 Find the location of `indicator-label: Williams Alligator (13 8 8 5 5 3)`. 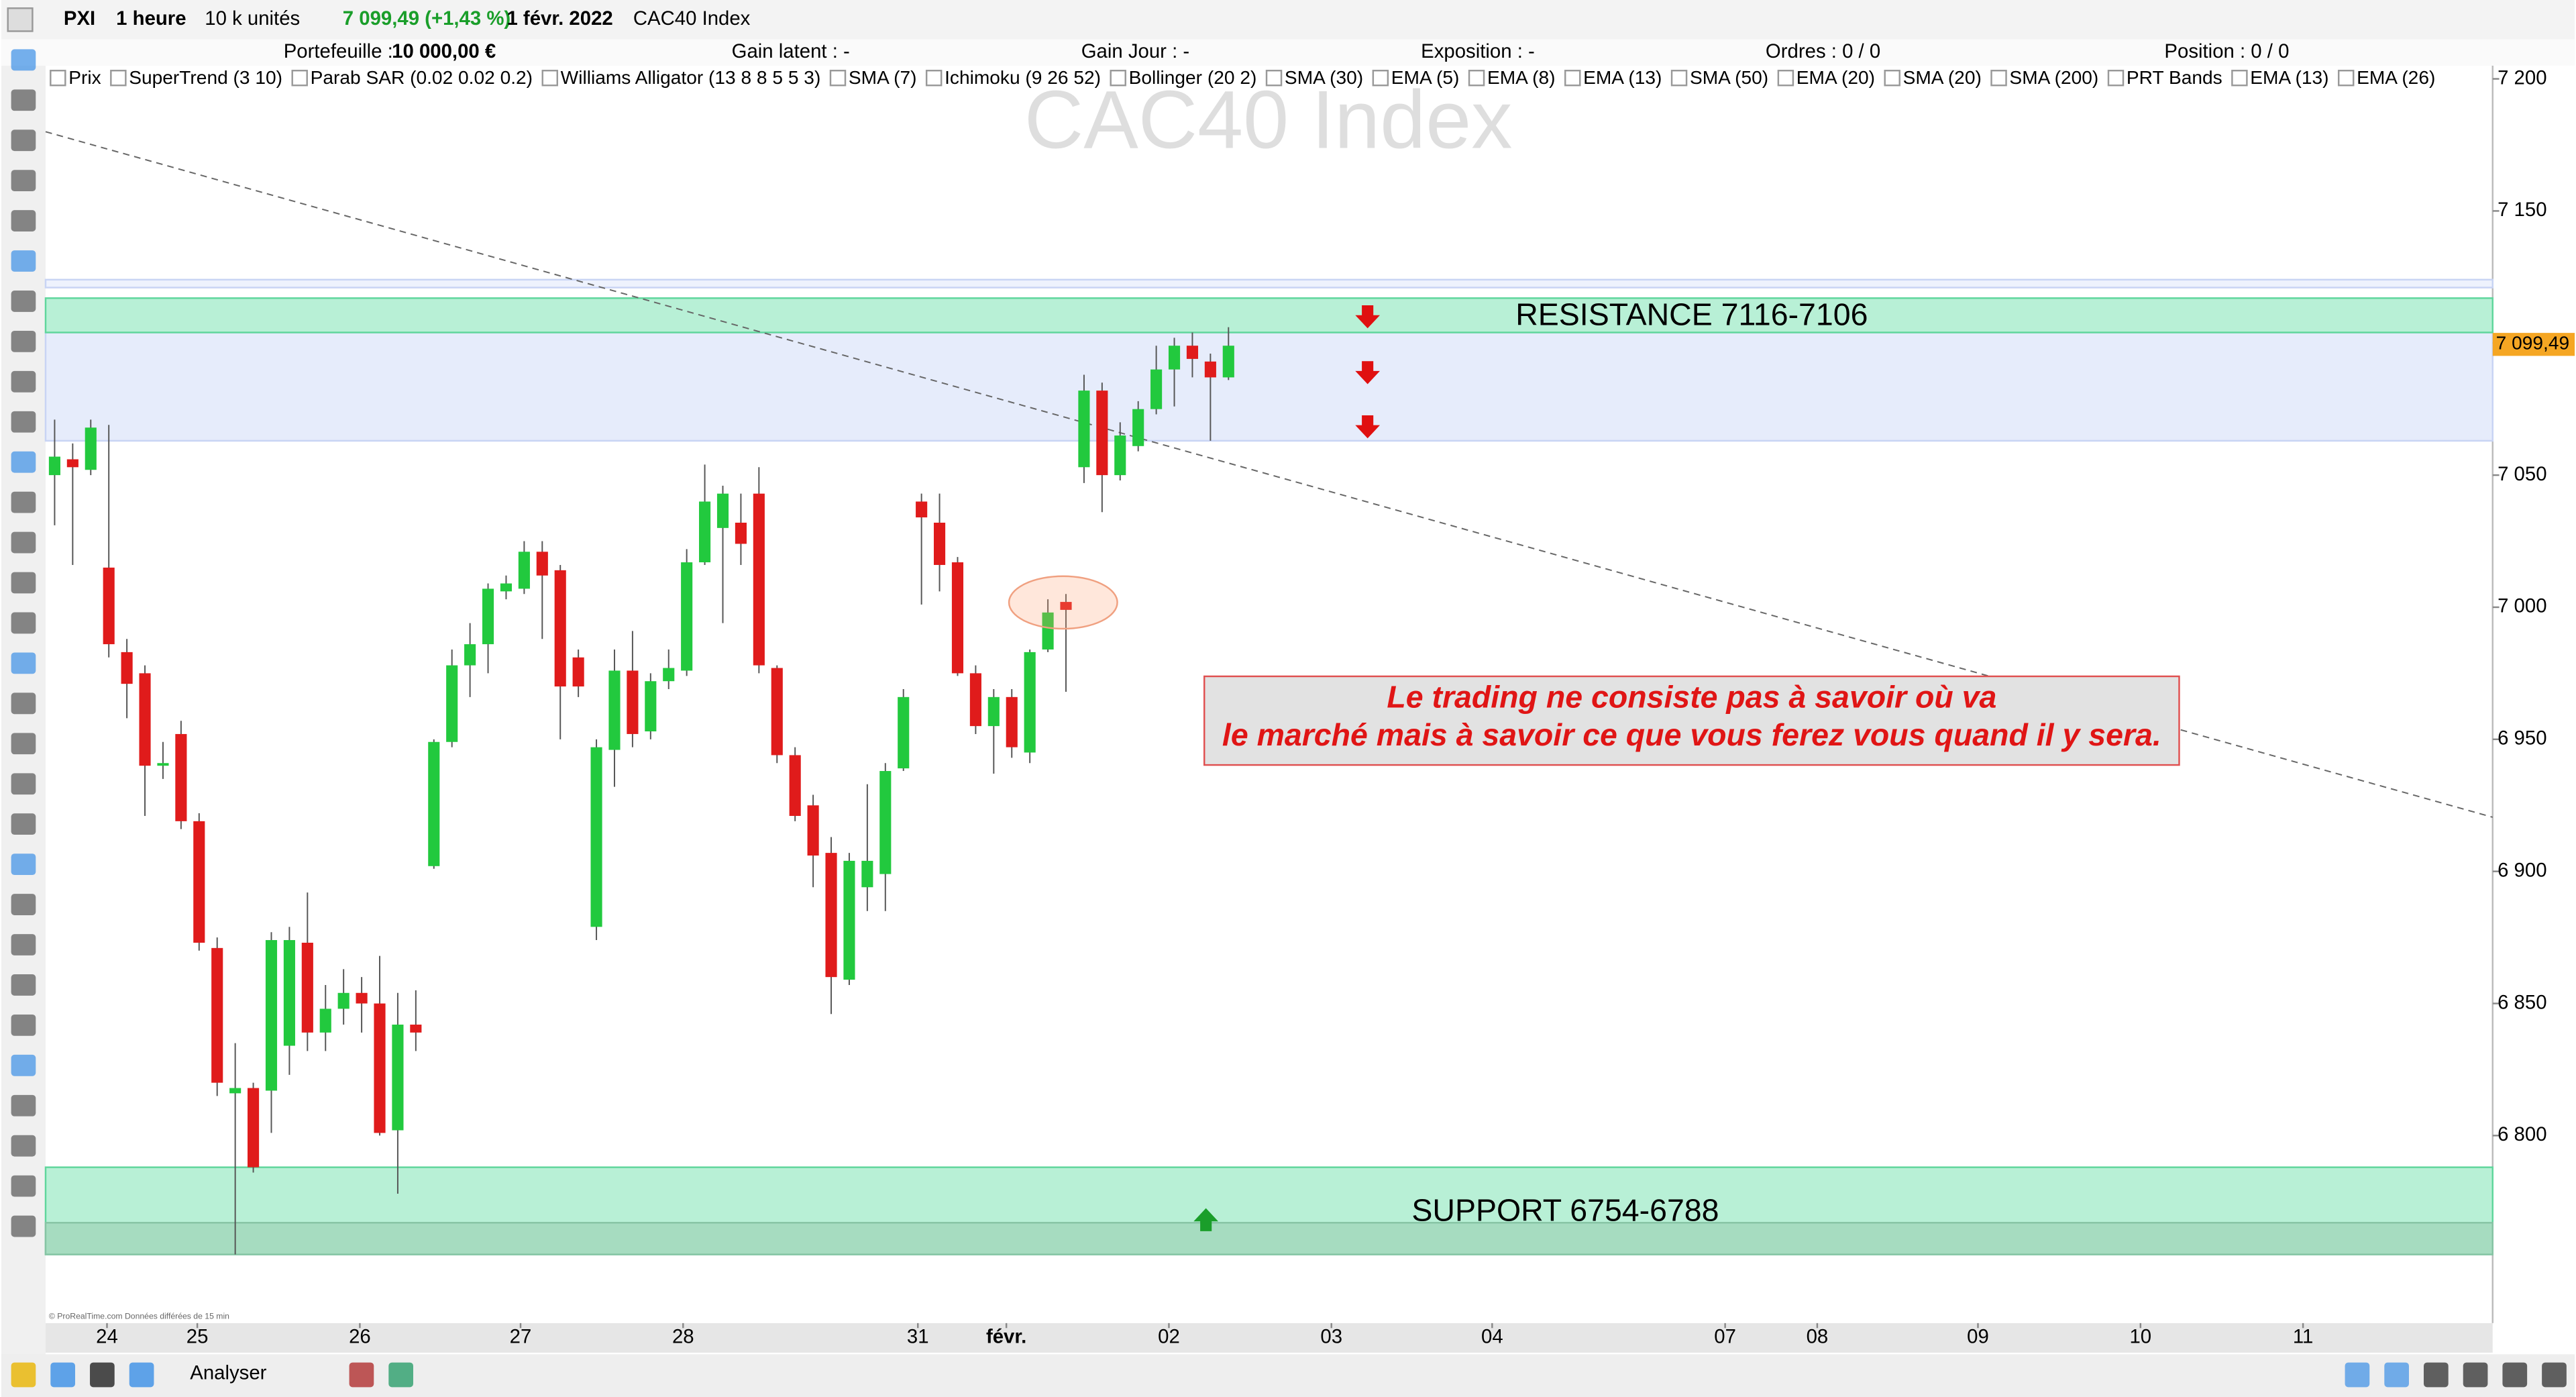

indicator-label: Williams Alligator (13 8 8 5 5 3) is located at coordinates (691, 77).